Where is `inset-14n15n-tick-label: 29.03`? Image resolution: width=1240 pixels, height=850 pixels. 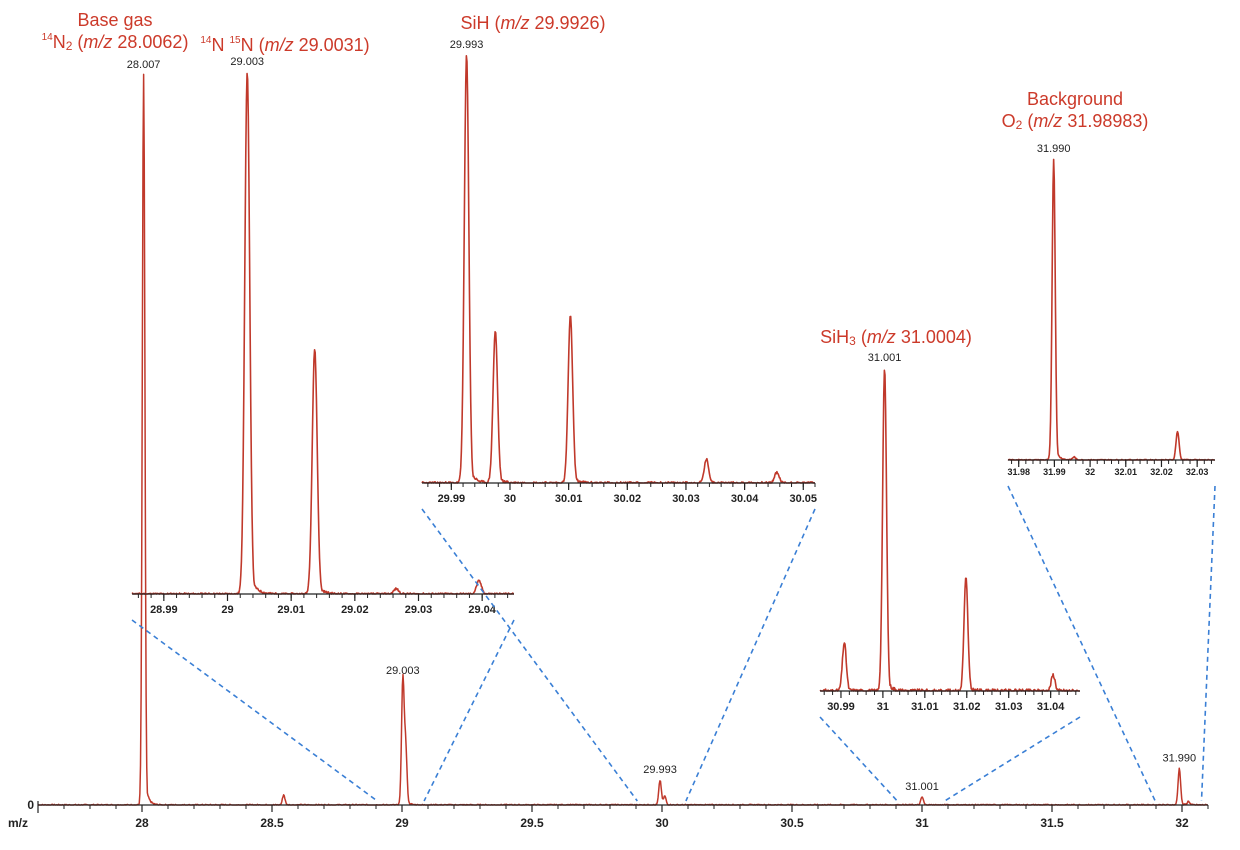
inset-14n15n-tick-label: 29.03 is located at coordinates (419, 610).